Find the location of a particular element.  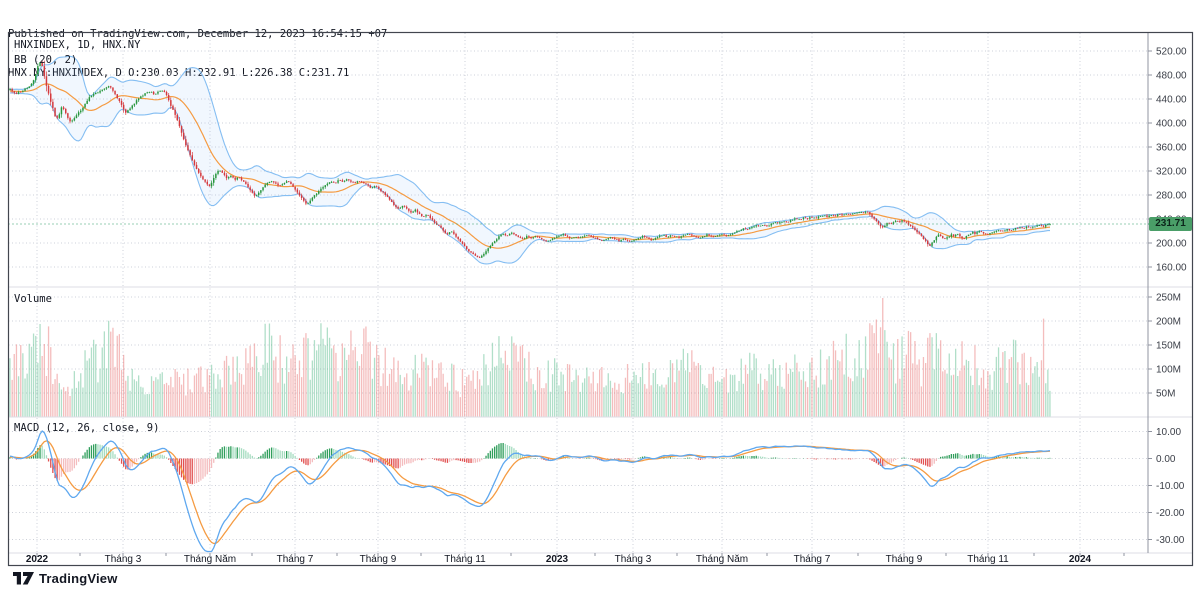

legend-bollinger: BB (20, 2) is located at coordinates (46, 60).